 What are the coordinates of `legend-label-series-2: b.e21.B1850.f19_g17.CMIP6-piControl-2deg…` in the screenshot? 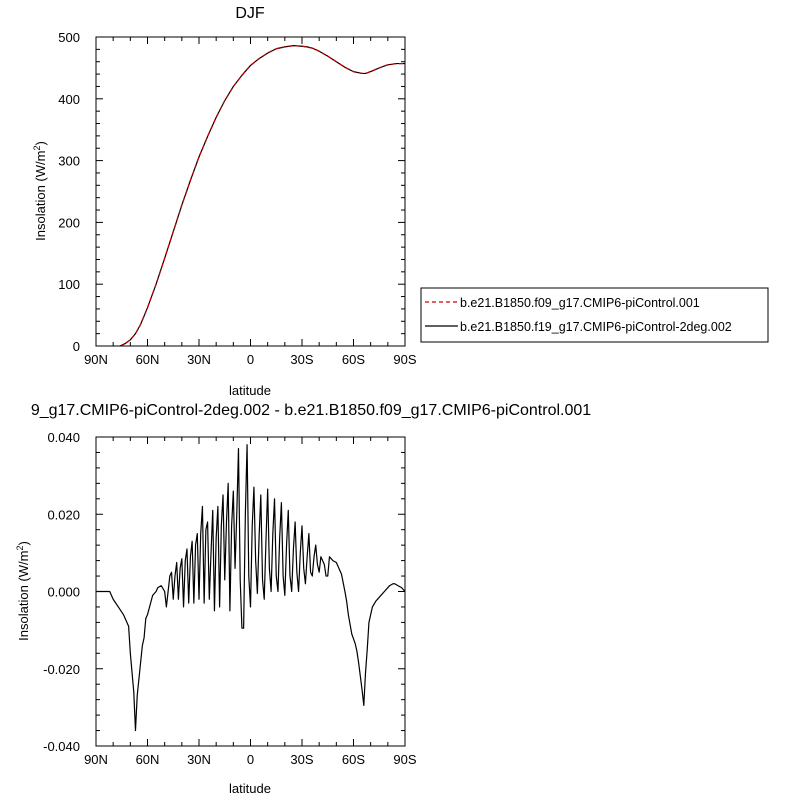 It's located at (596, 327).